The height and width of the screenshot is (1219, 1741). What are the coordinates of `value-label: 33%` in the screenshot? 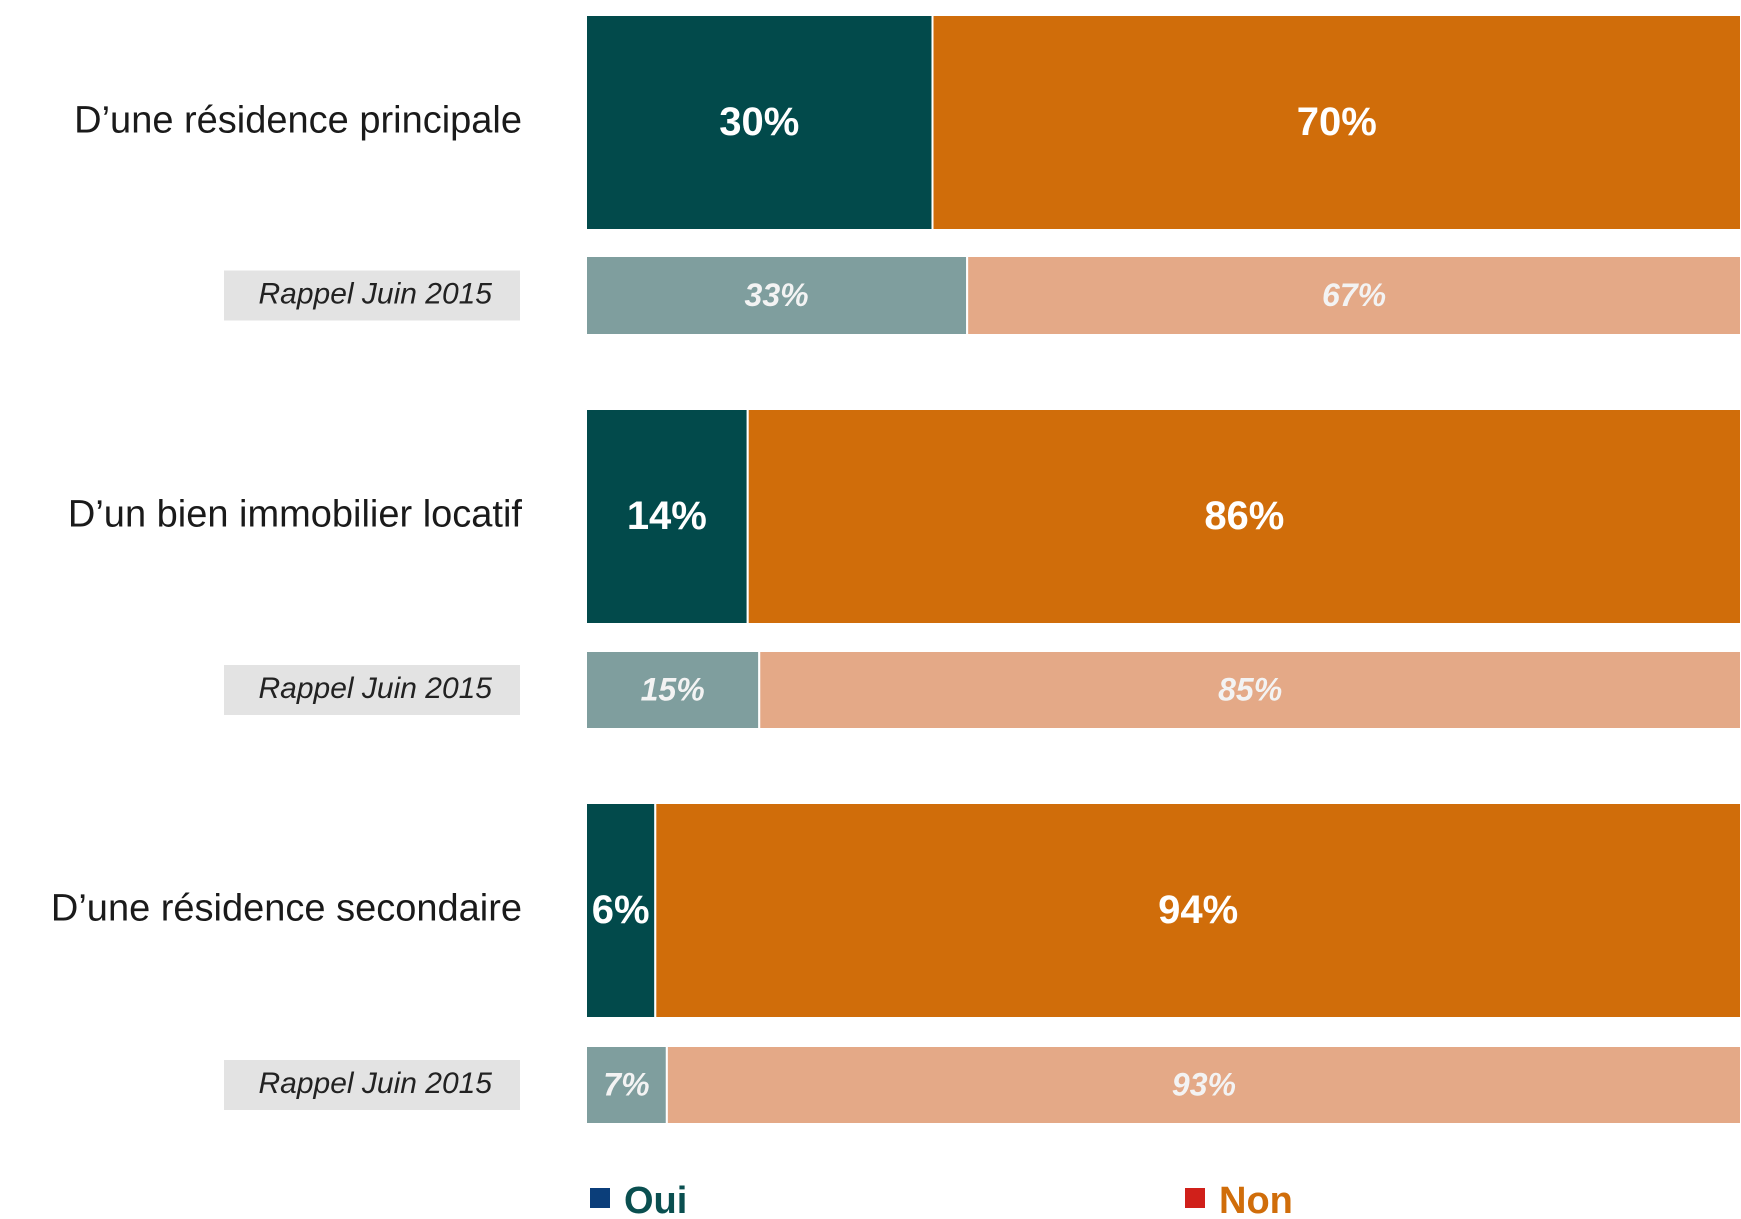 It's located at (777, 295).